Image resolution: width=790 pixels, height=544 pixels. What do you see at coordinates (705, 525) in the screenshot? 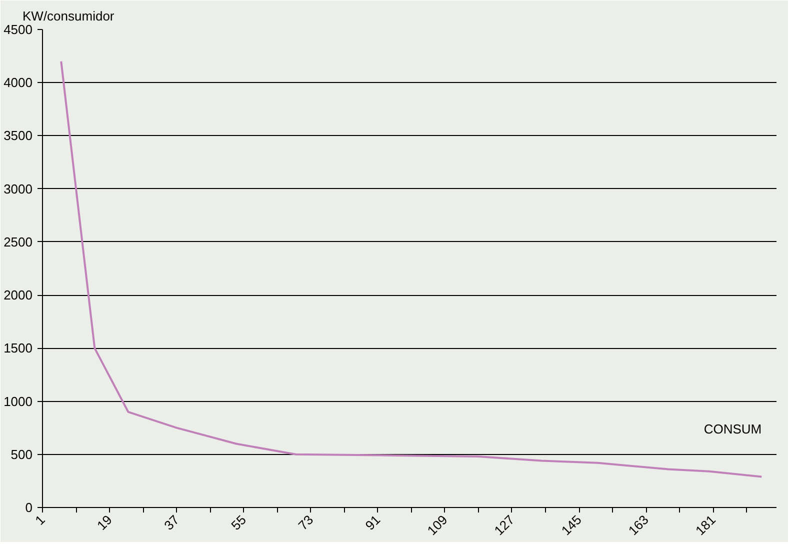
I see `x-tick-label: 181` at bounding box center [705, 525].